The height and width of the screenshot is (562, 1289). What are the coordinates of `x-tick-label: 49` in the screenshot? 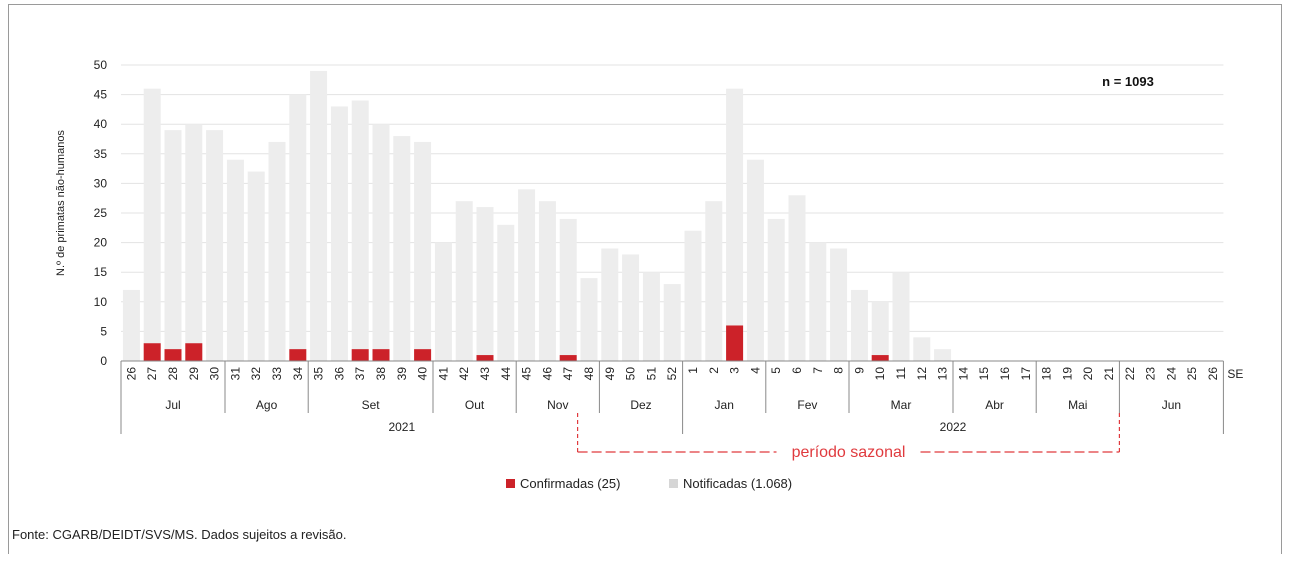 It's located at (610, 374).